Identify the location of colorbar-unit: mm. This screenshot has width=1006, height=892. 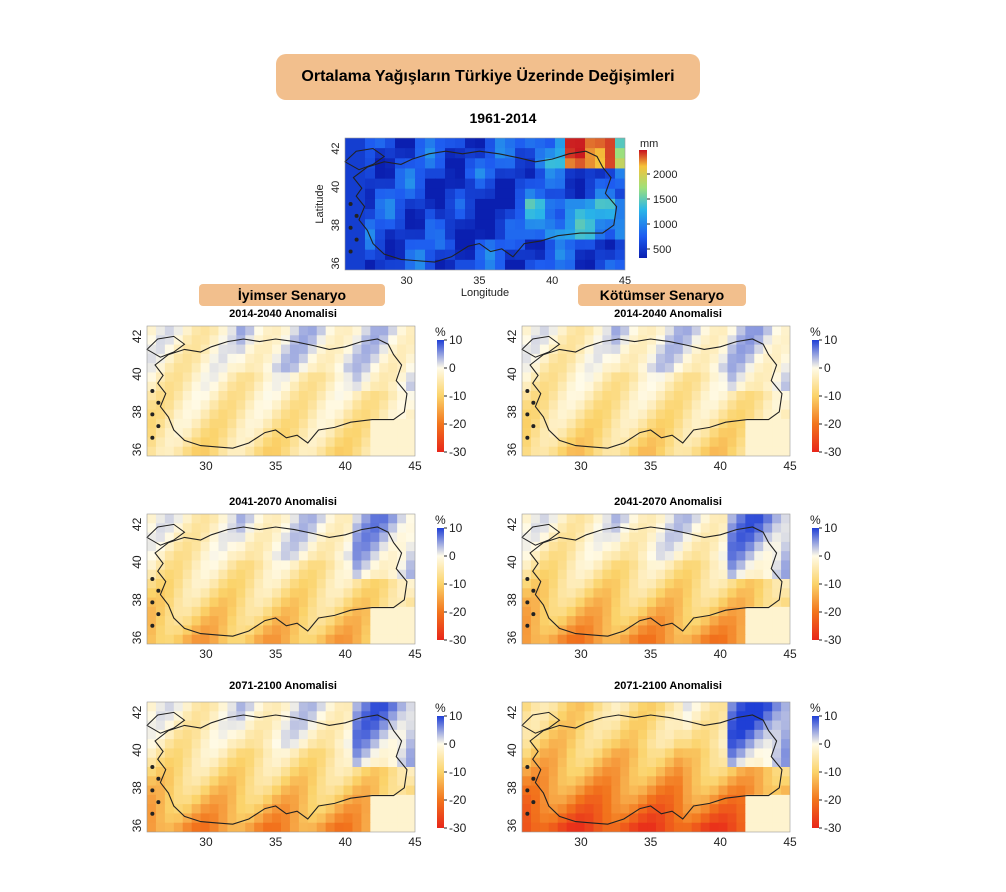
(649, 144).